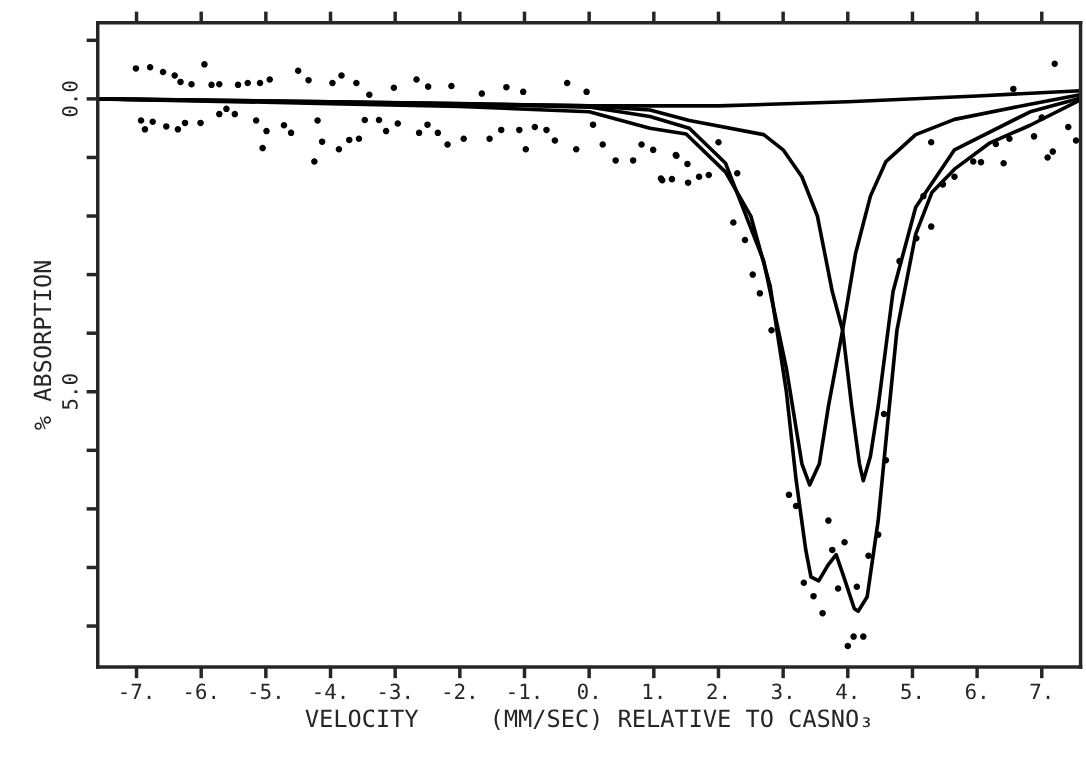 This screenshot has width=1086, height=758. Describe the element at coordinates (910, 691) in the screenshot. I see `x-tick-label: 5.` at that location.